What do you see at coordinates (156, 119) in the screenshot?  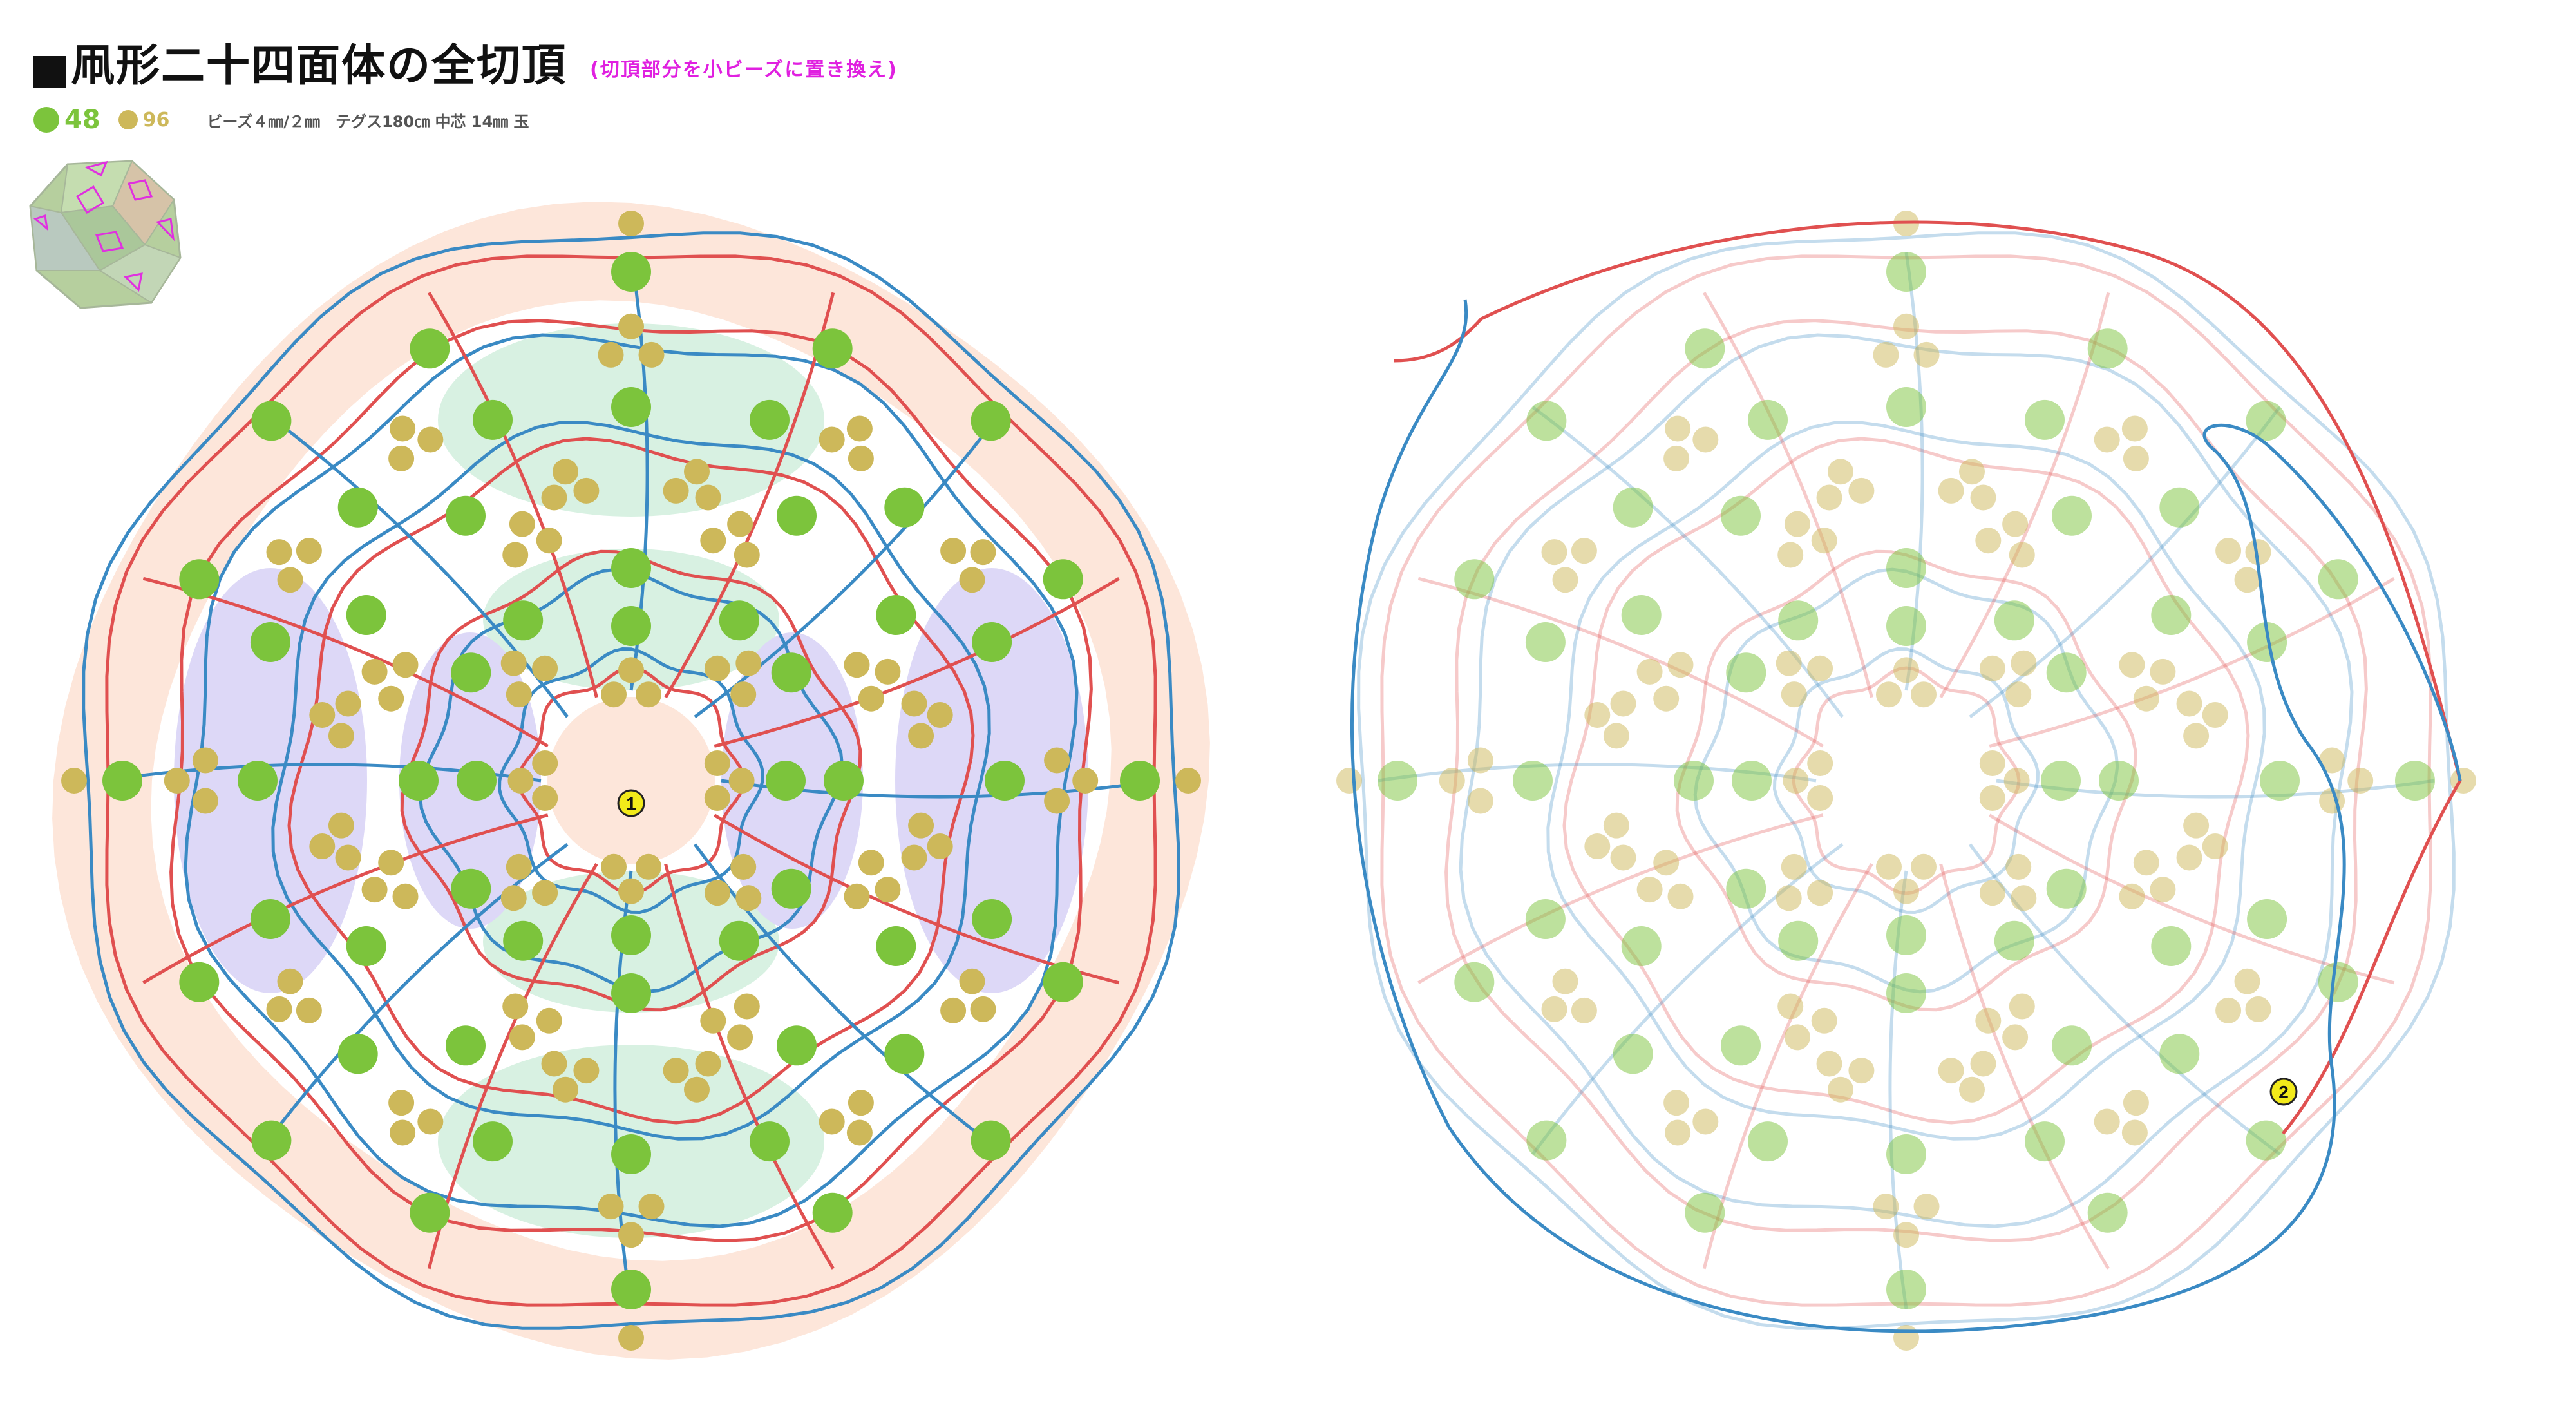 I see `small-bead-count: 96` at bounding box center [156, 119].